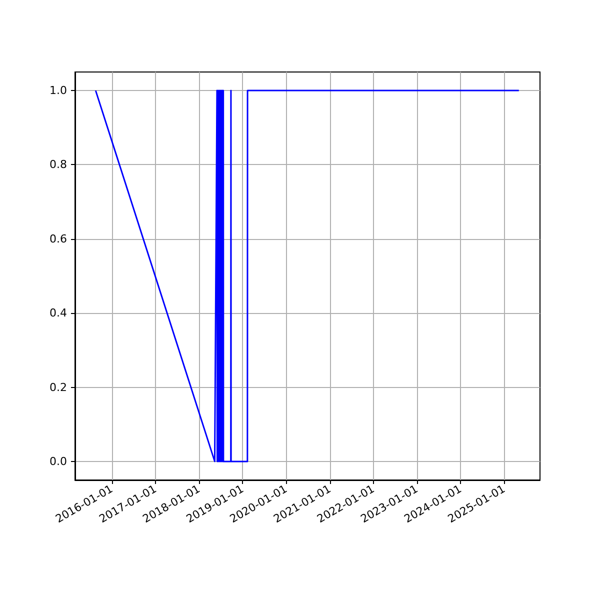 The height and width of the screenshot is (600, 600). What do you see at coordinates (58, 239) in the screenshot?
I see `y-tick-label: 0.6` at bounding box center [58, 239].